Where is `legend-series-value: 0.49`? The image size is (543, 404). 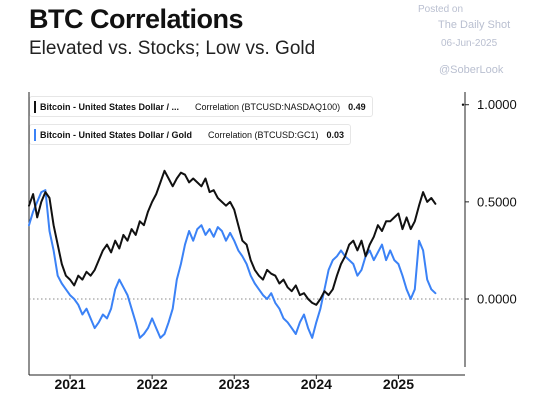
legend-series-value: 0.49 is located at coordinates (357, 106).